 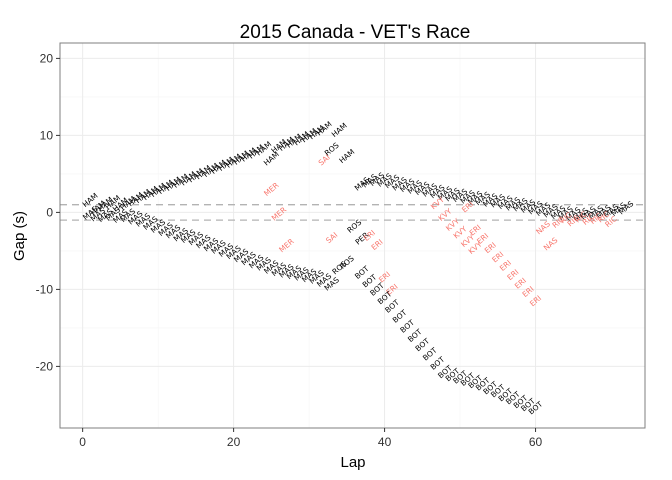 I want to click on y-tick-label: -10, so click(x=45, y=289).